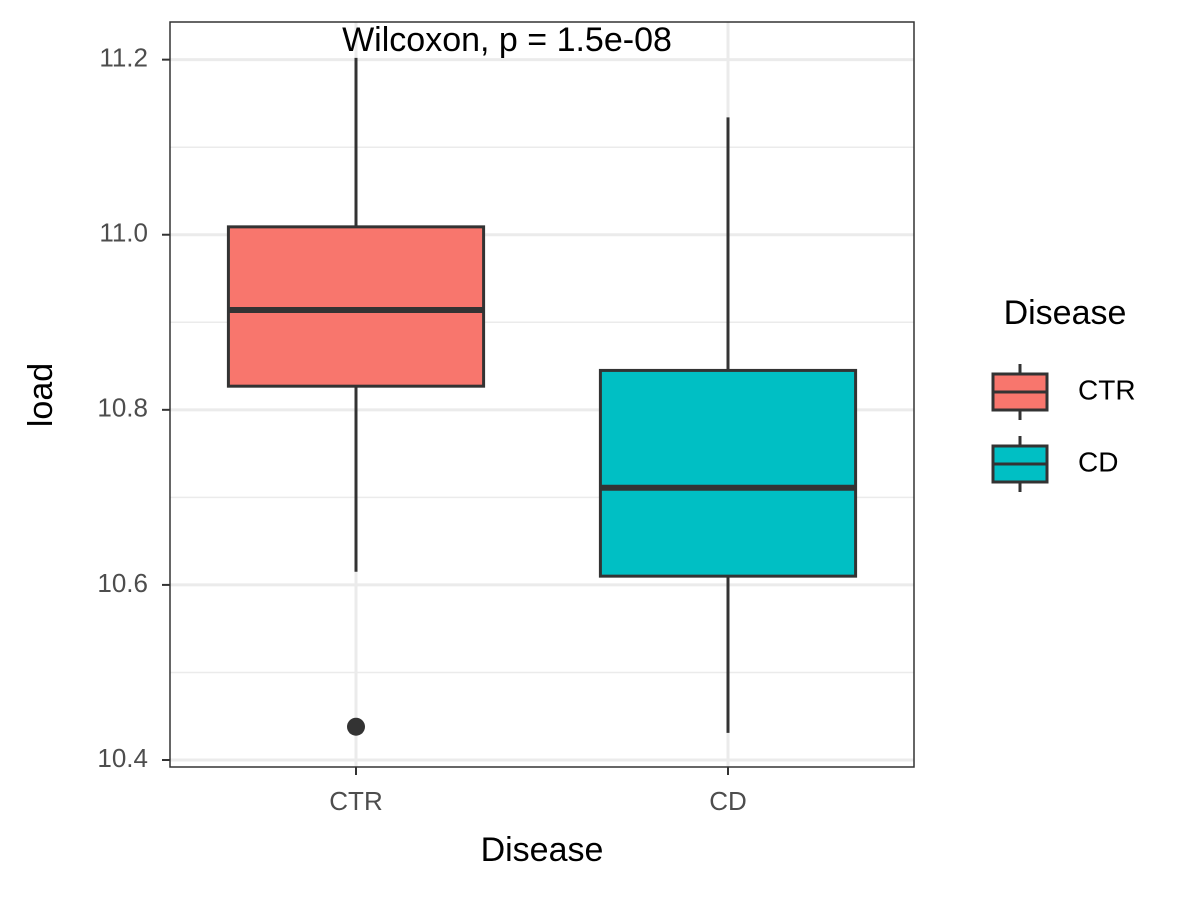  I want to click on x-axis-title: Disease, so click(542, 850).